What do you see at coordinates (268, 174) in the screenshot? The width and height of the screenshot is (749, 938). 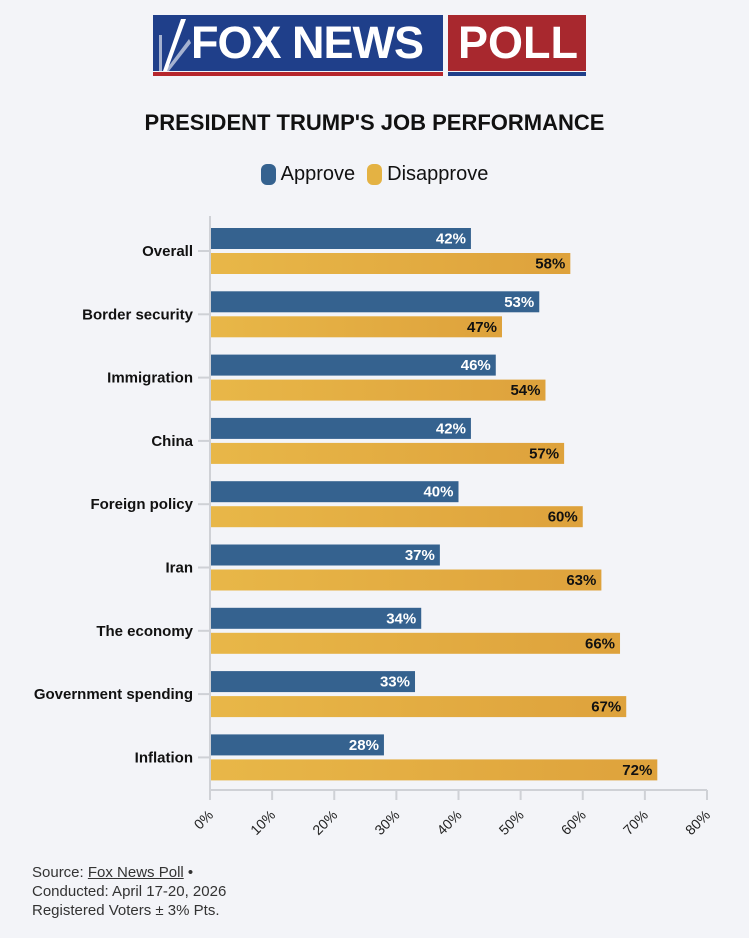 I see `legend-swatch-approve` at bounding box center [268, 174].